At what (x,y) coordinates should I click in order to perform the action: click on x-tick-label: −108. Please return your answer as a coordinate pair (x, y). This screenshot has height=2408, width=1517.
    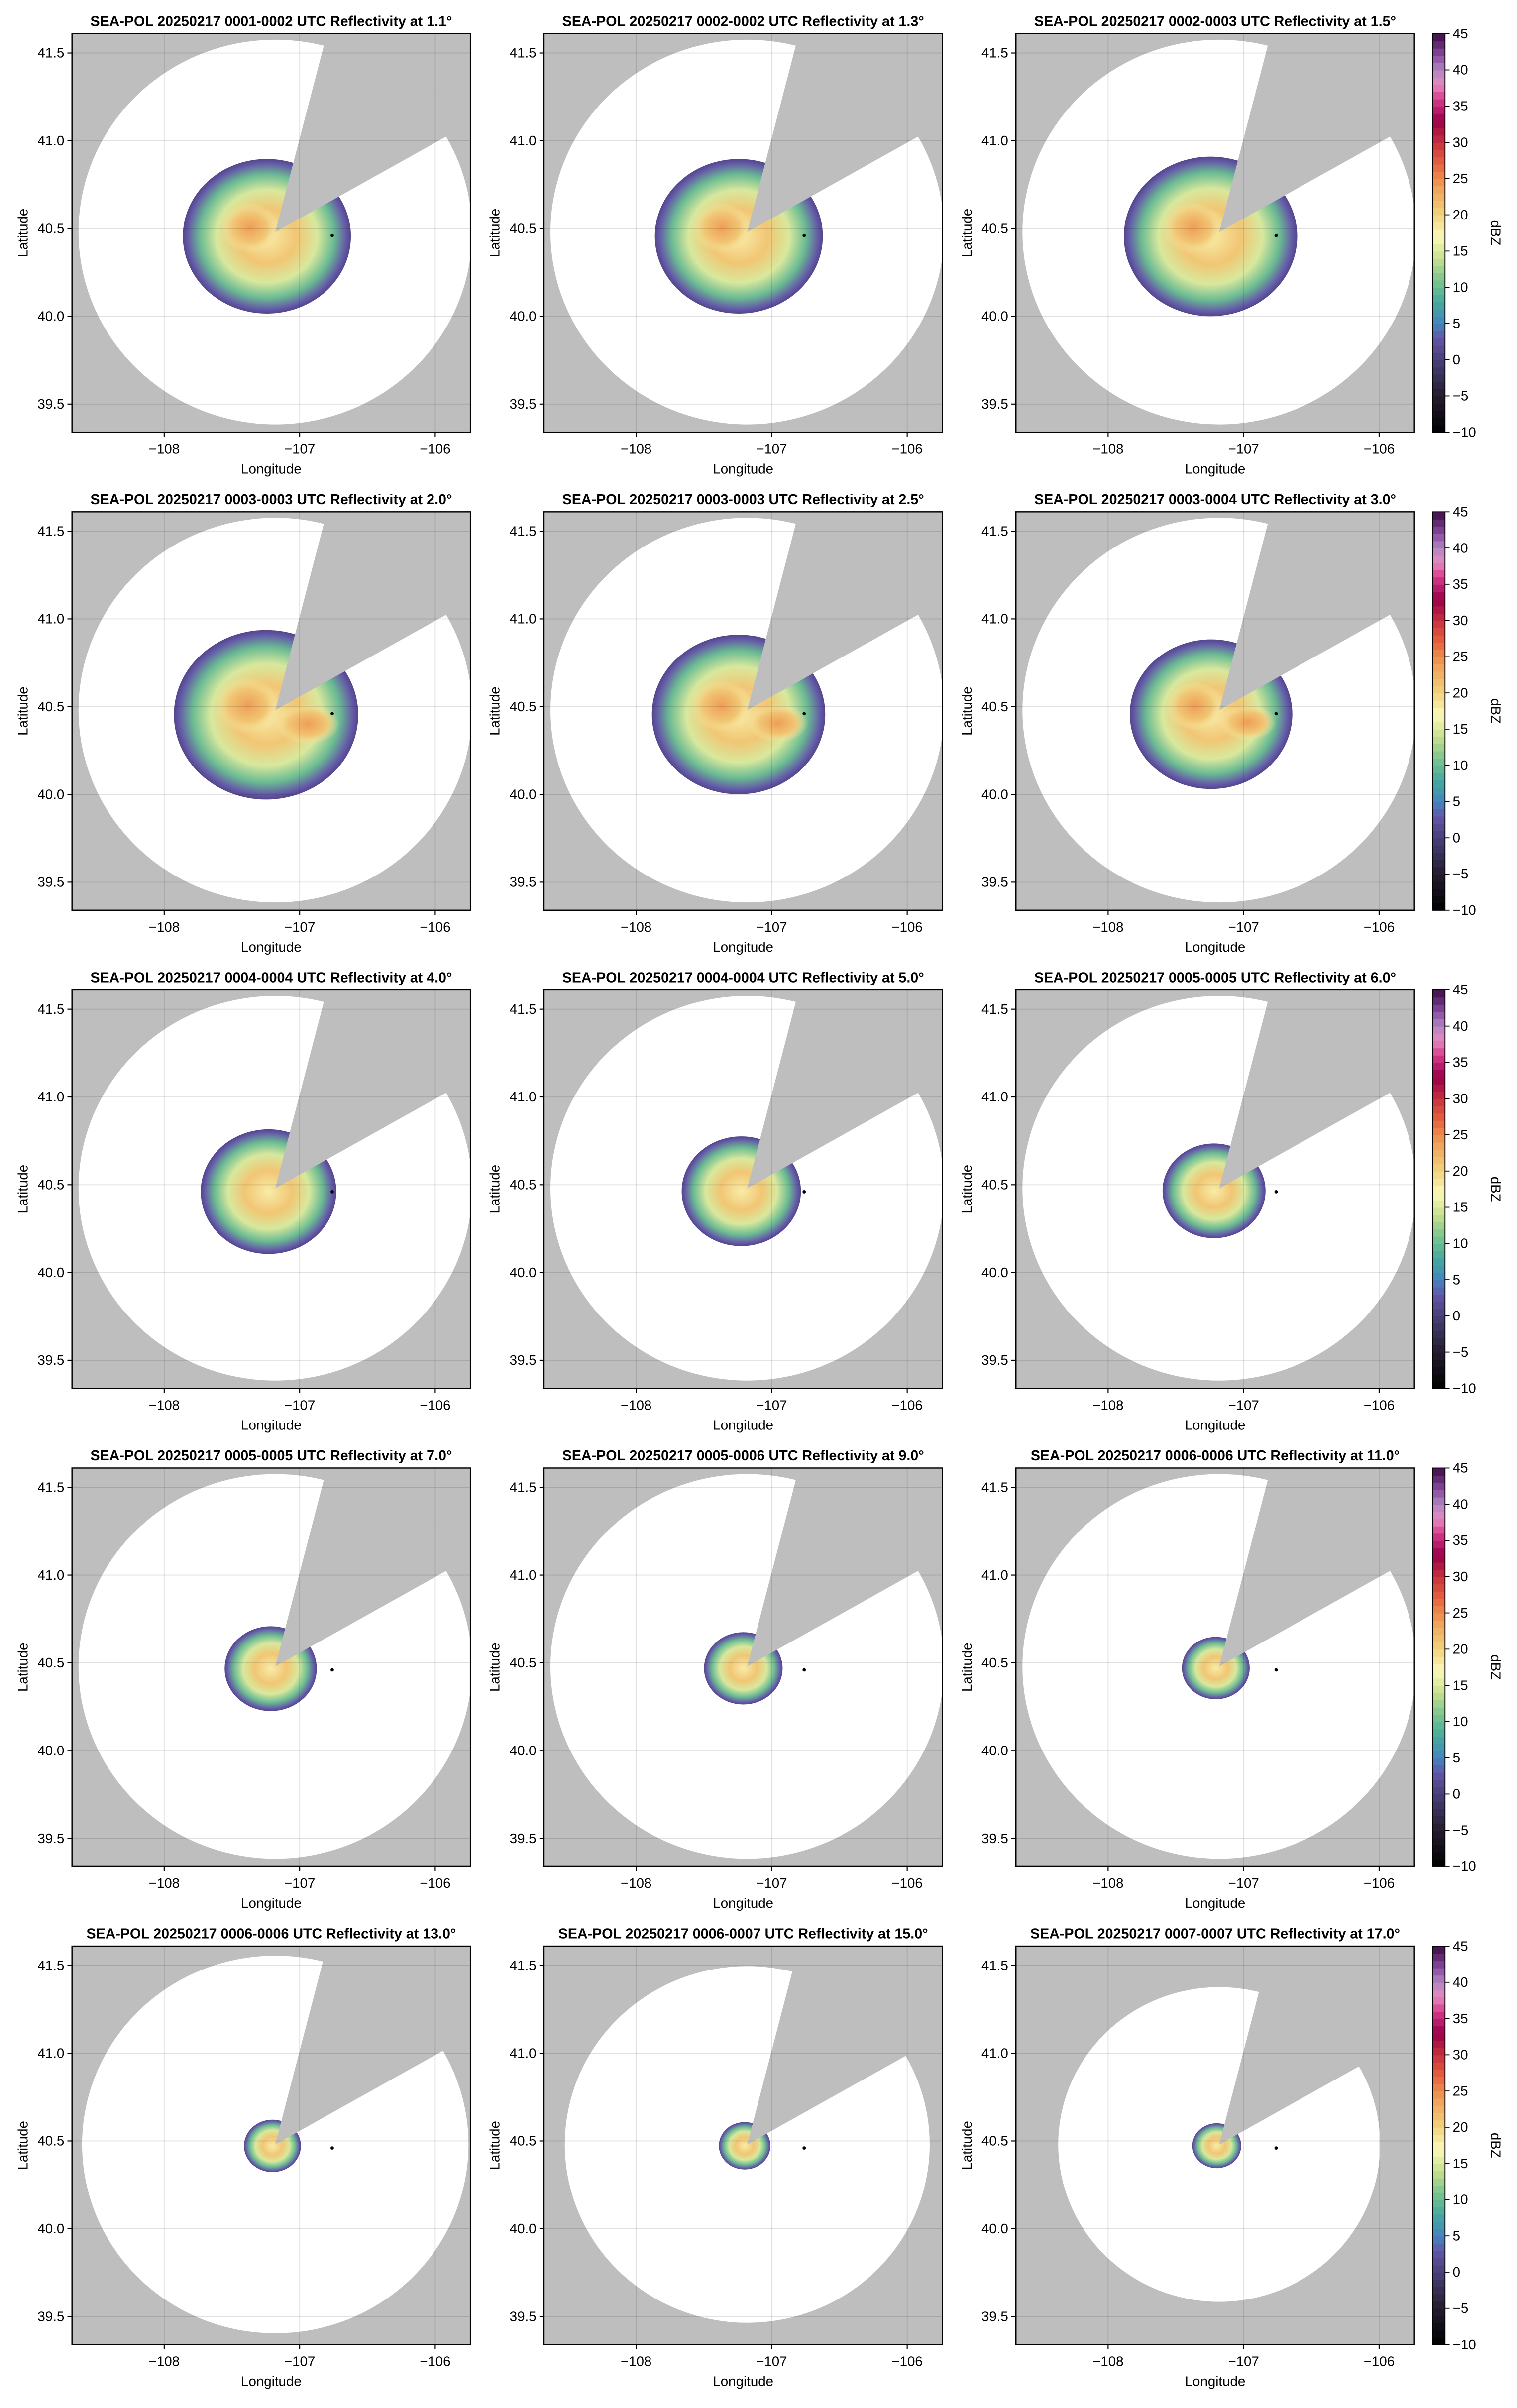
    Looking at the image, I should click on (1107, 927).